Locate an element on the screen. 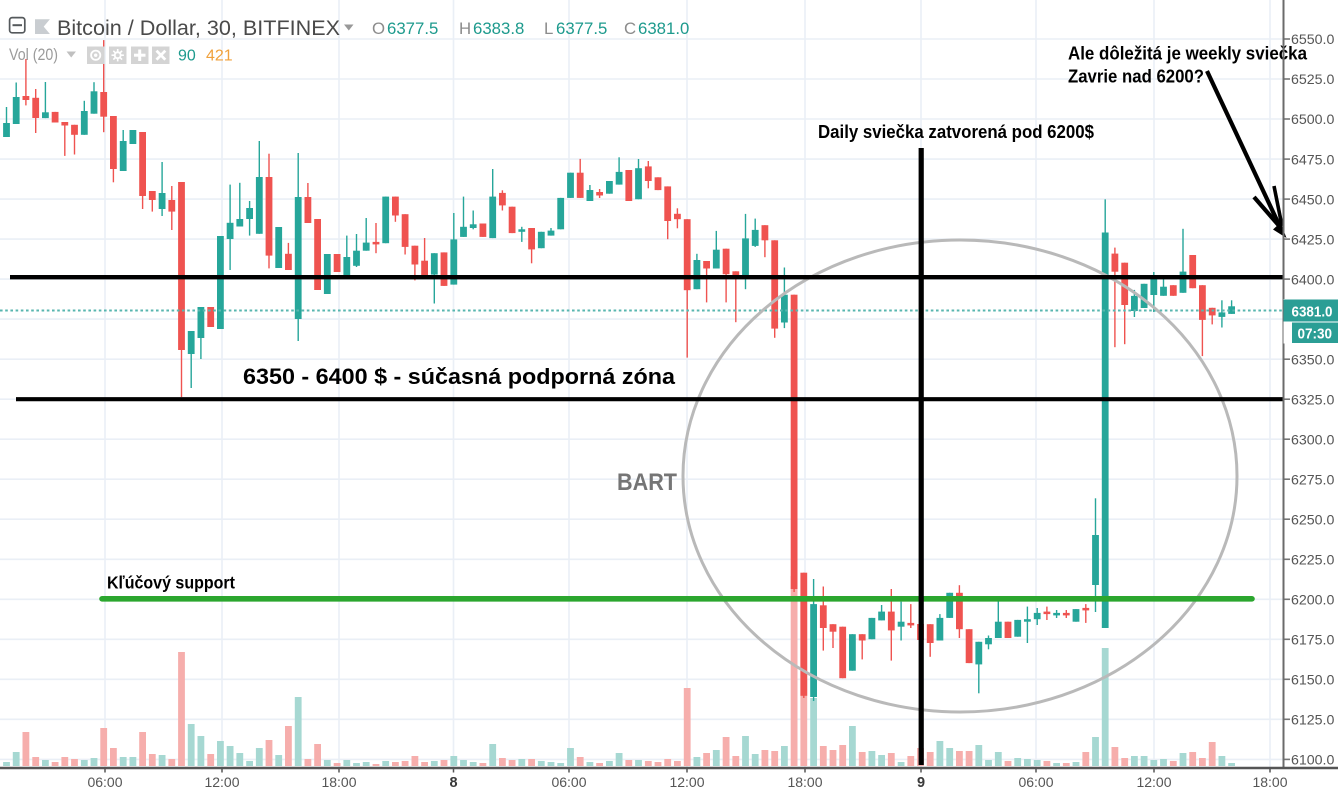 Image resolution: width=1338 pixels, height=801 pixels. svg-text: 6300.0 is located at coordinates (1313, 440).